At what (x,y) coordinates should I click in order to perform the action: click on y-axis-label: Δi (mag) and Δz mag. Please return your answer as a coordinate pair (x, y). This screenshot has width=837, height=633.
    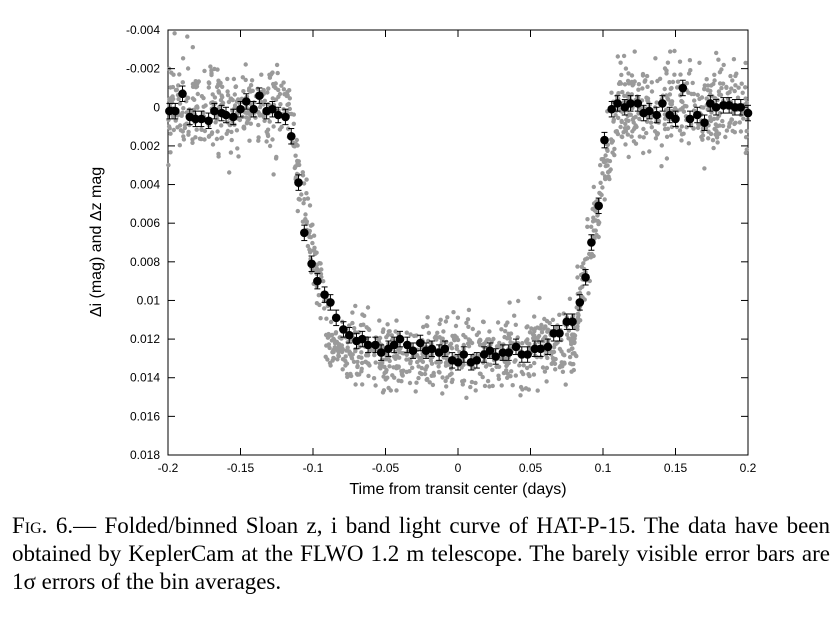
    Looking at the image, I should click on (96, 242).